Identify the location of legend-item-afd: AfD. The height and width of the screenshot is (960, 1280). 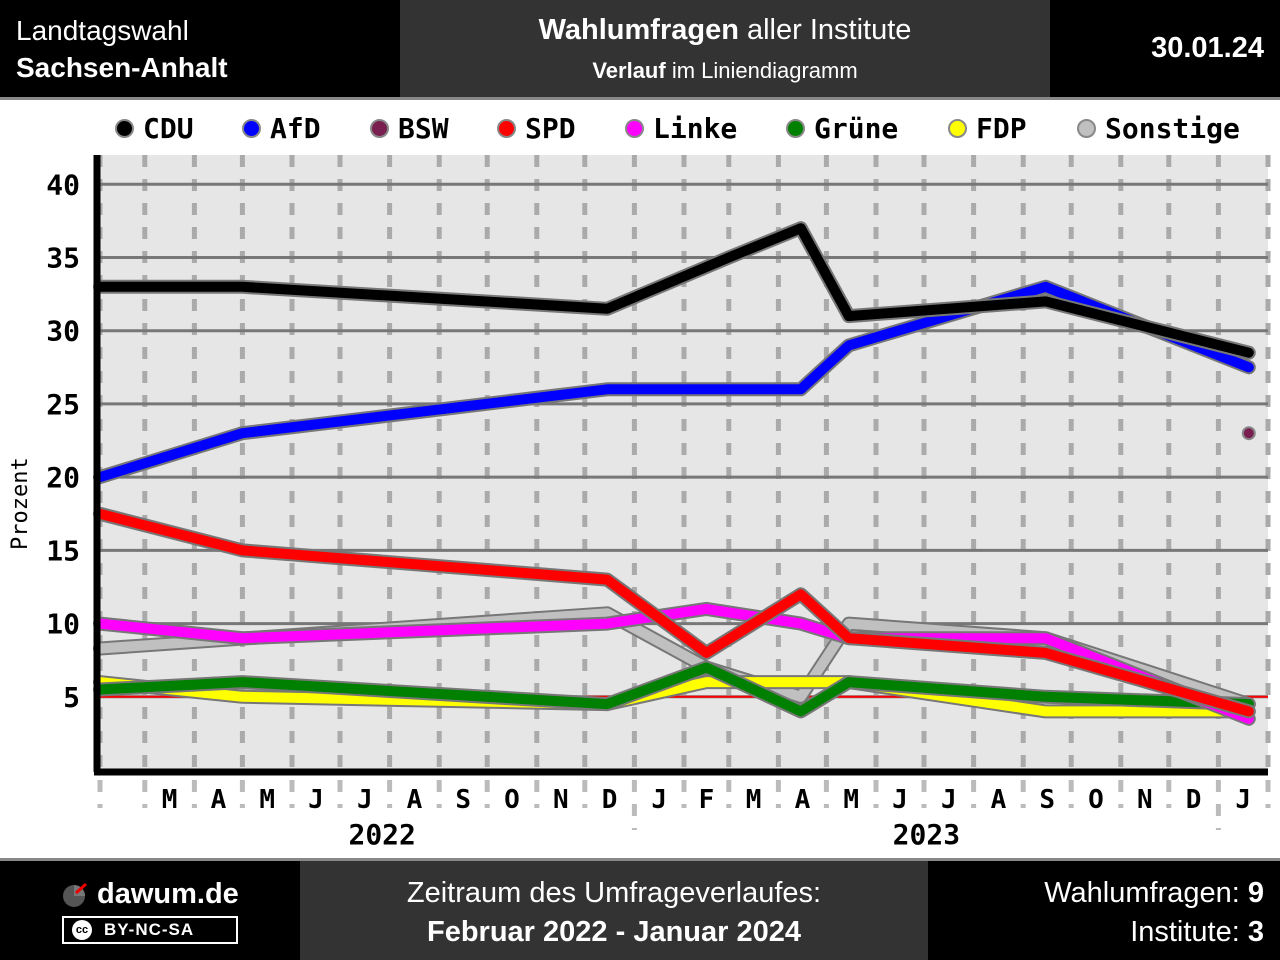
(281, 128).